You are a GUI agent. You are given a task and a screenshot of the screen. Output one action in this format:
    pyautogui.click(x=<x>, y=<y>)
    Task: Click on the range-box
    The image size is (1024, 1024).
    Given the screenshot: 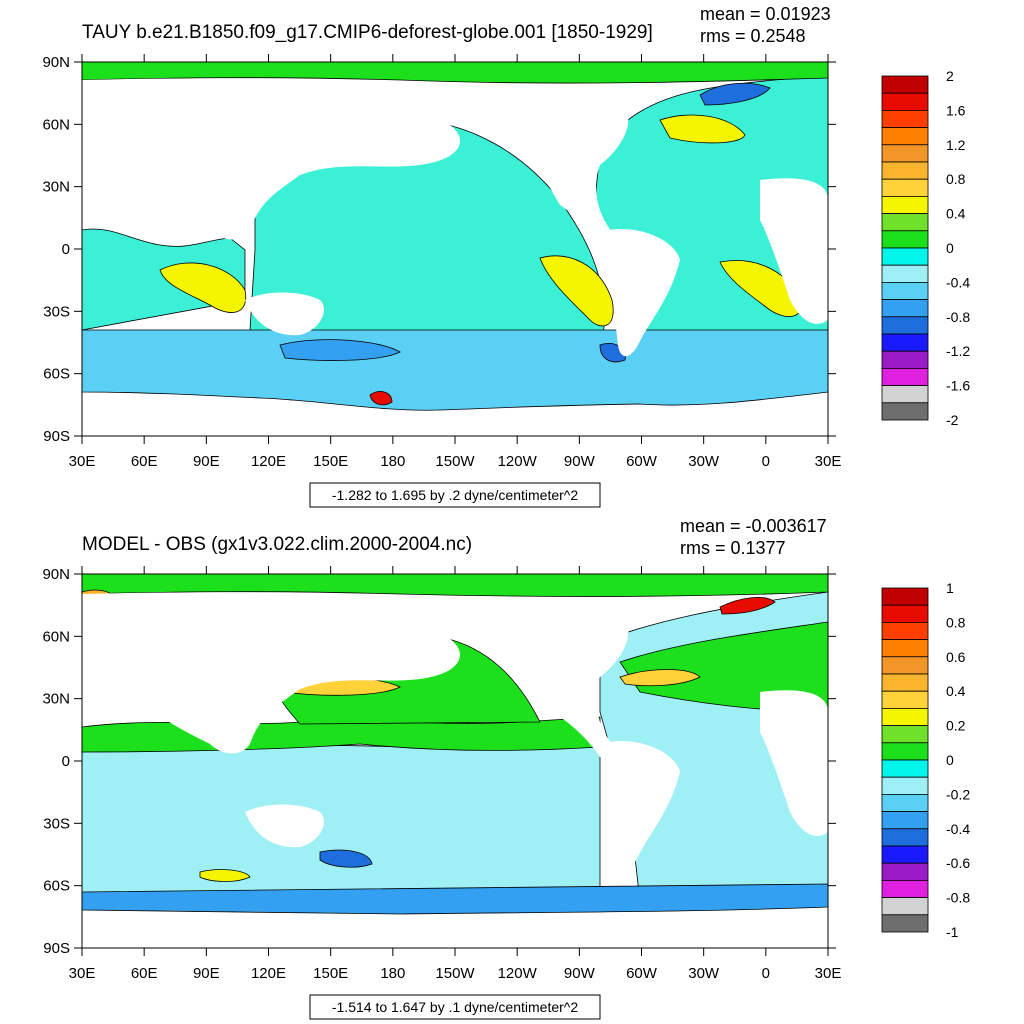 What is the action you would take?
    pyautogui.click(x=455, y=495)
    